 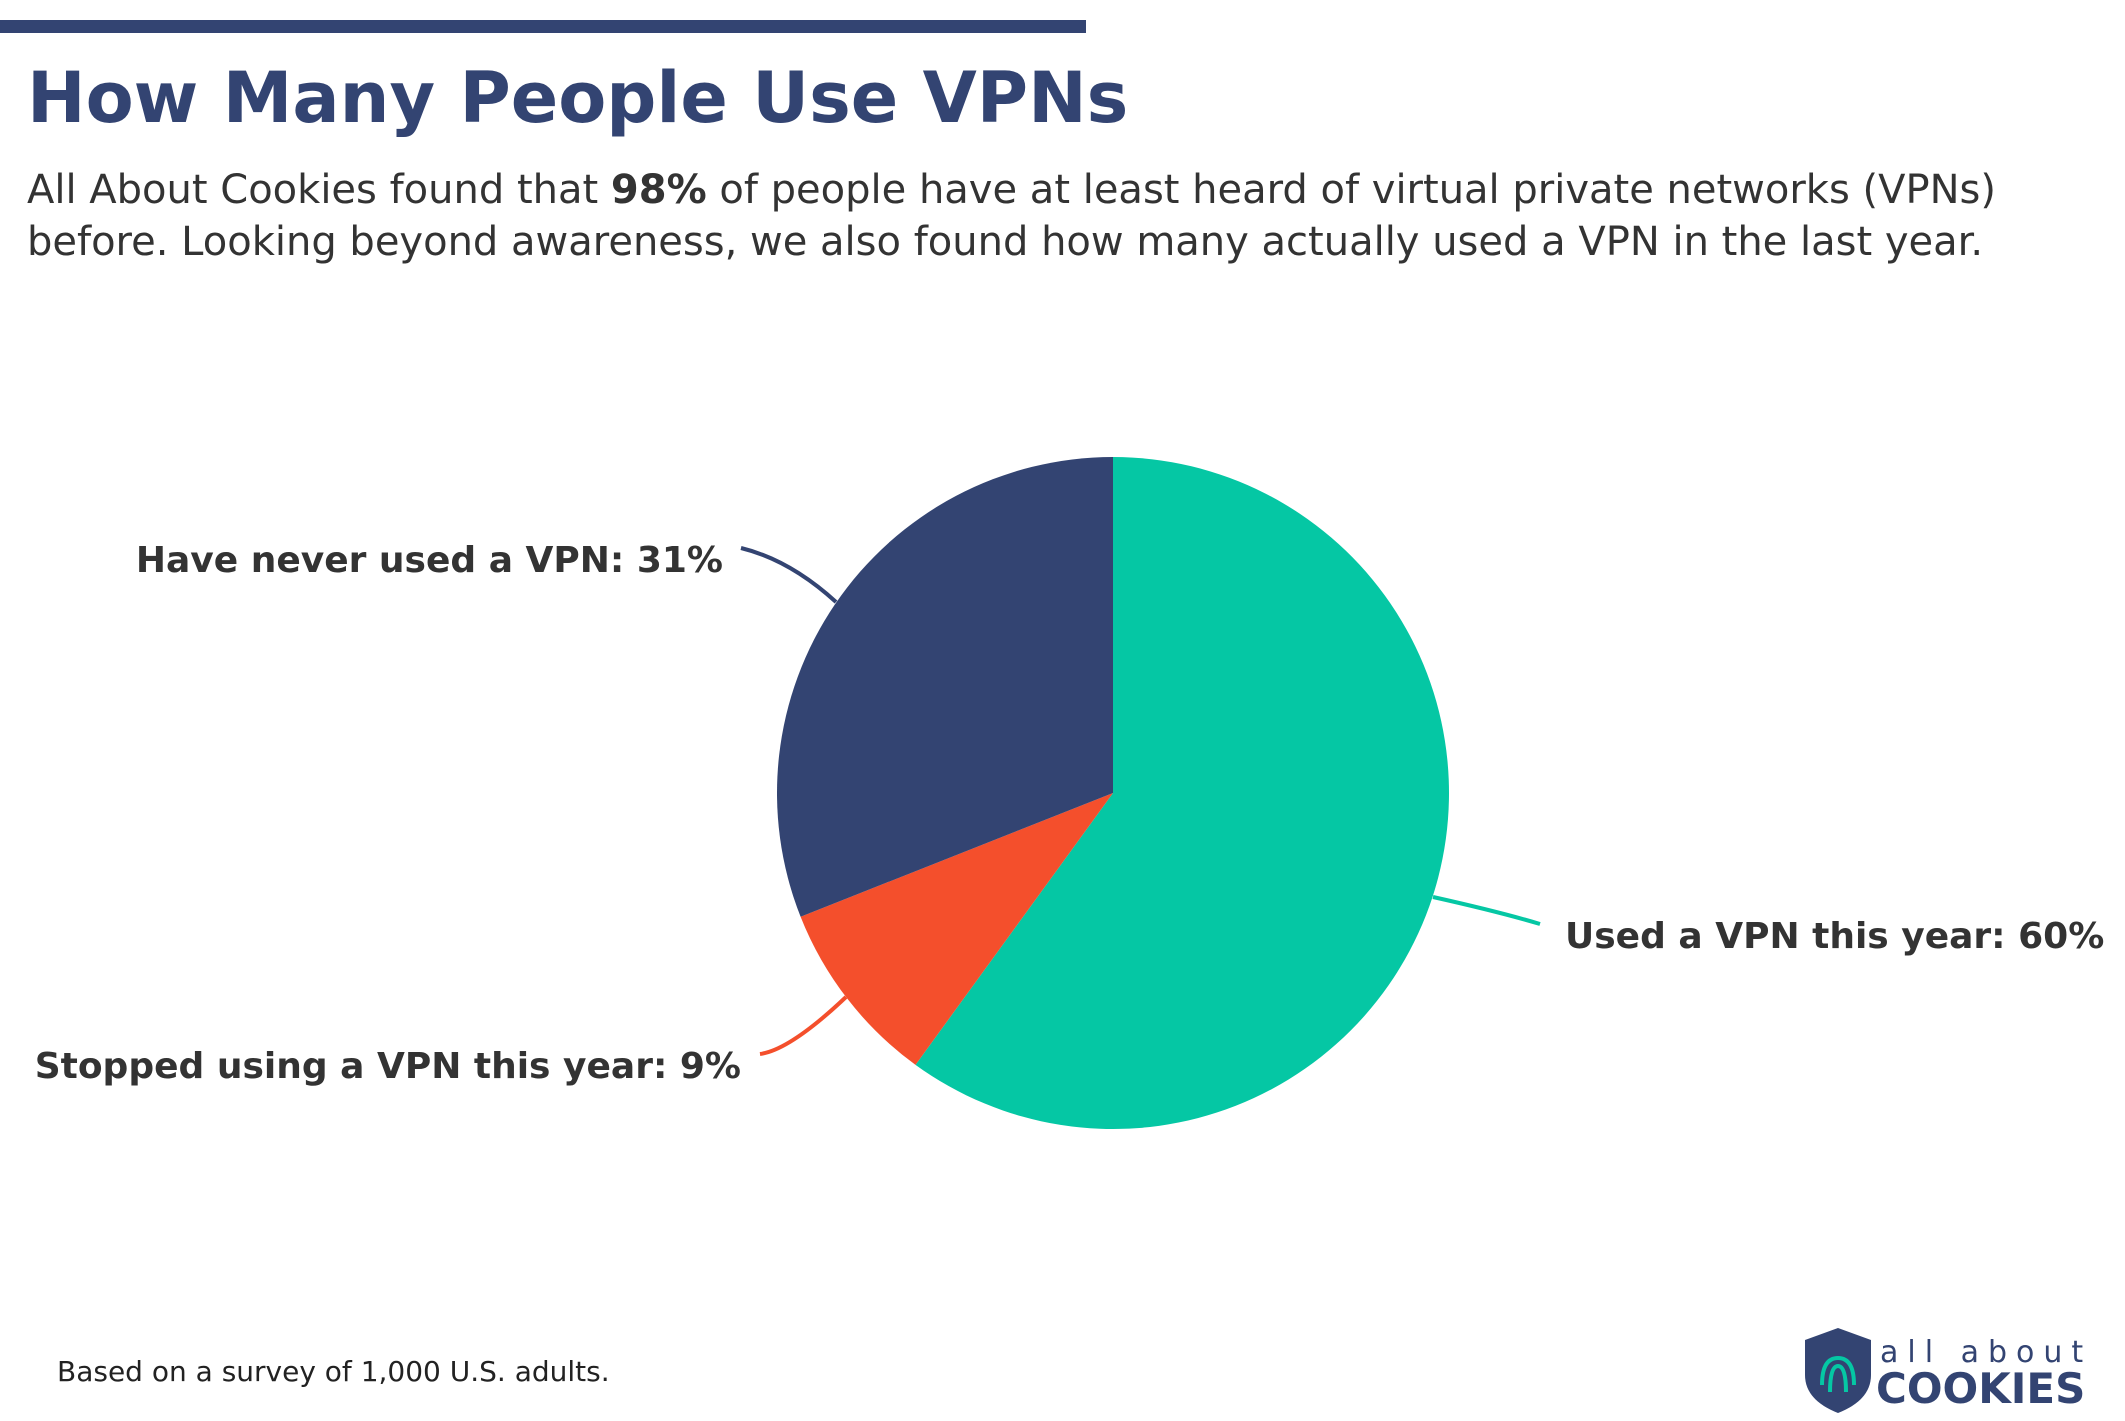 What do you see at coordinates (429, 560) in the screenshot?
I see `slice-label: Have never used a VPN: 31%` at bounding box center [429, 560].